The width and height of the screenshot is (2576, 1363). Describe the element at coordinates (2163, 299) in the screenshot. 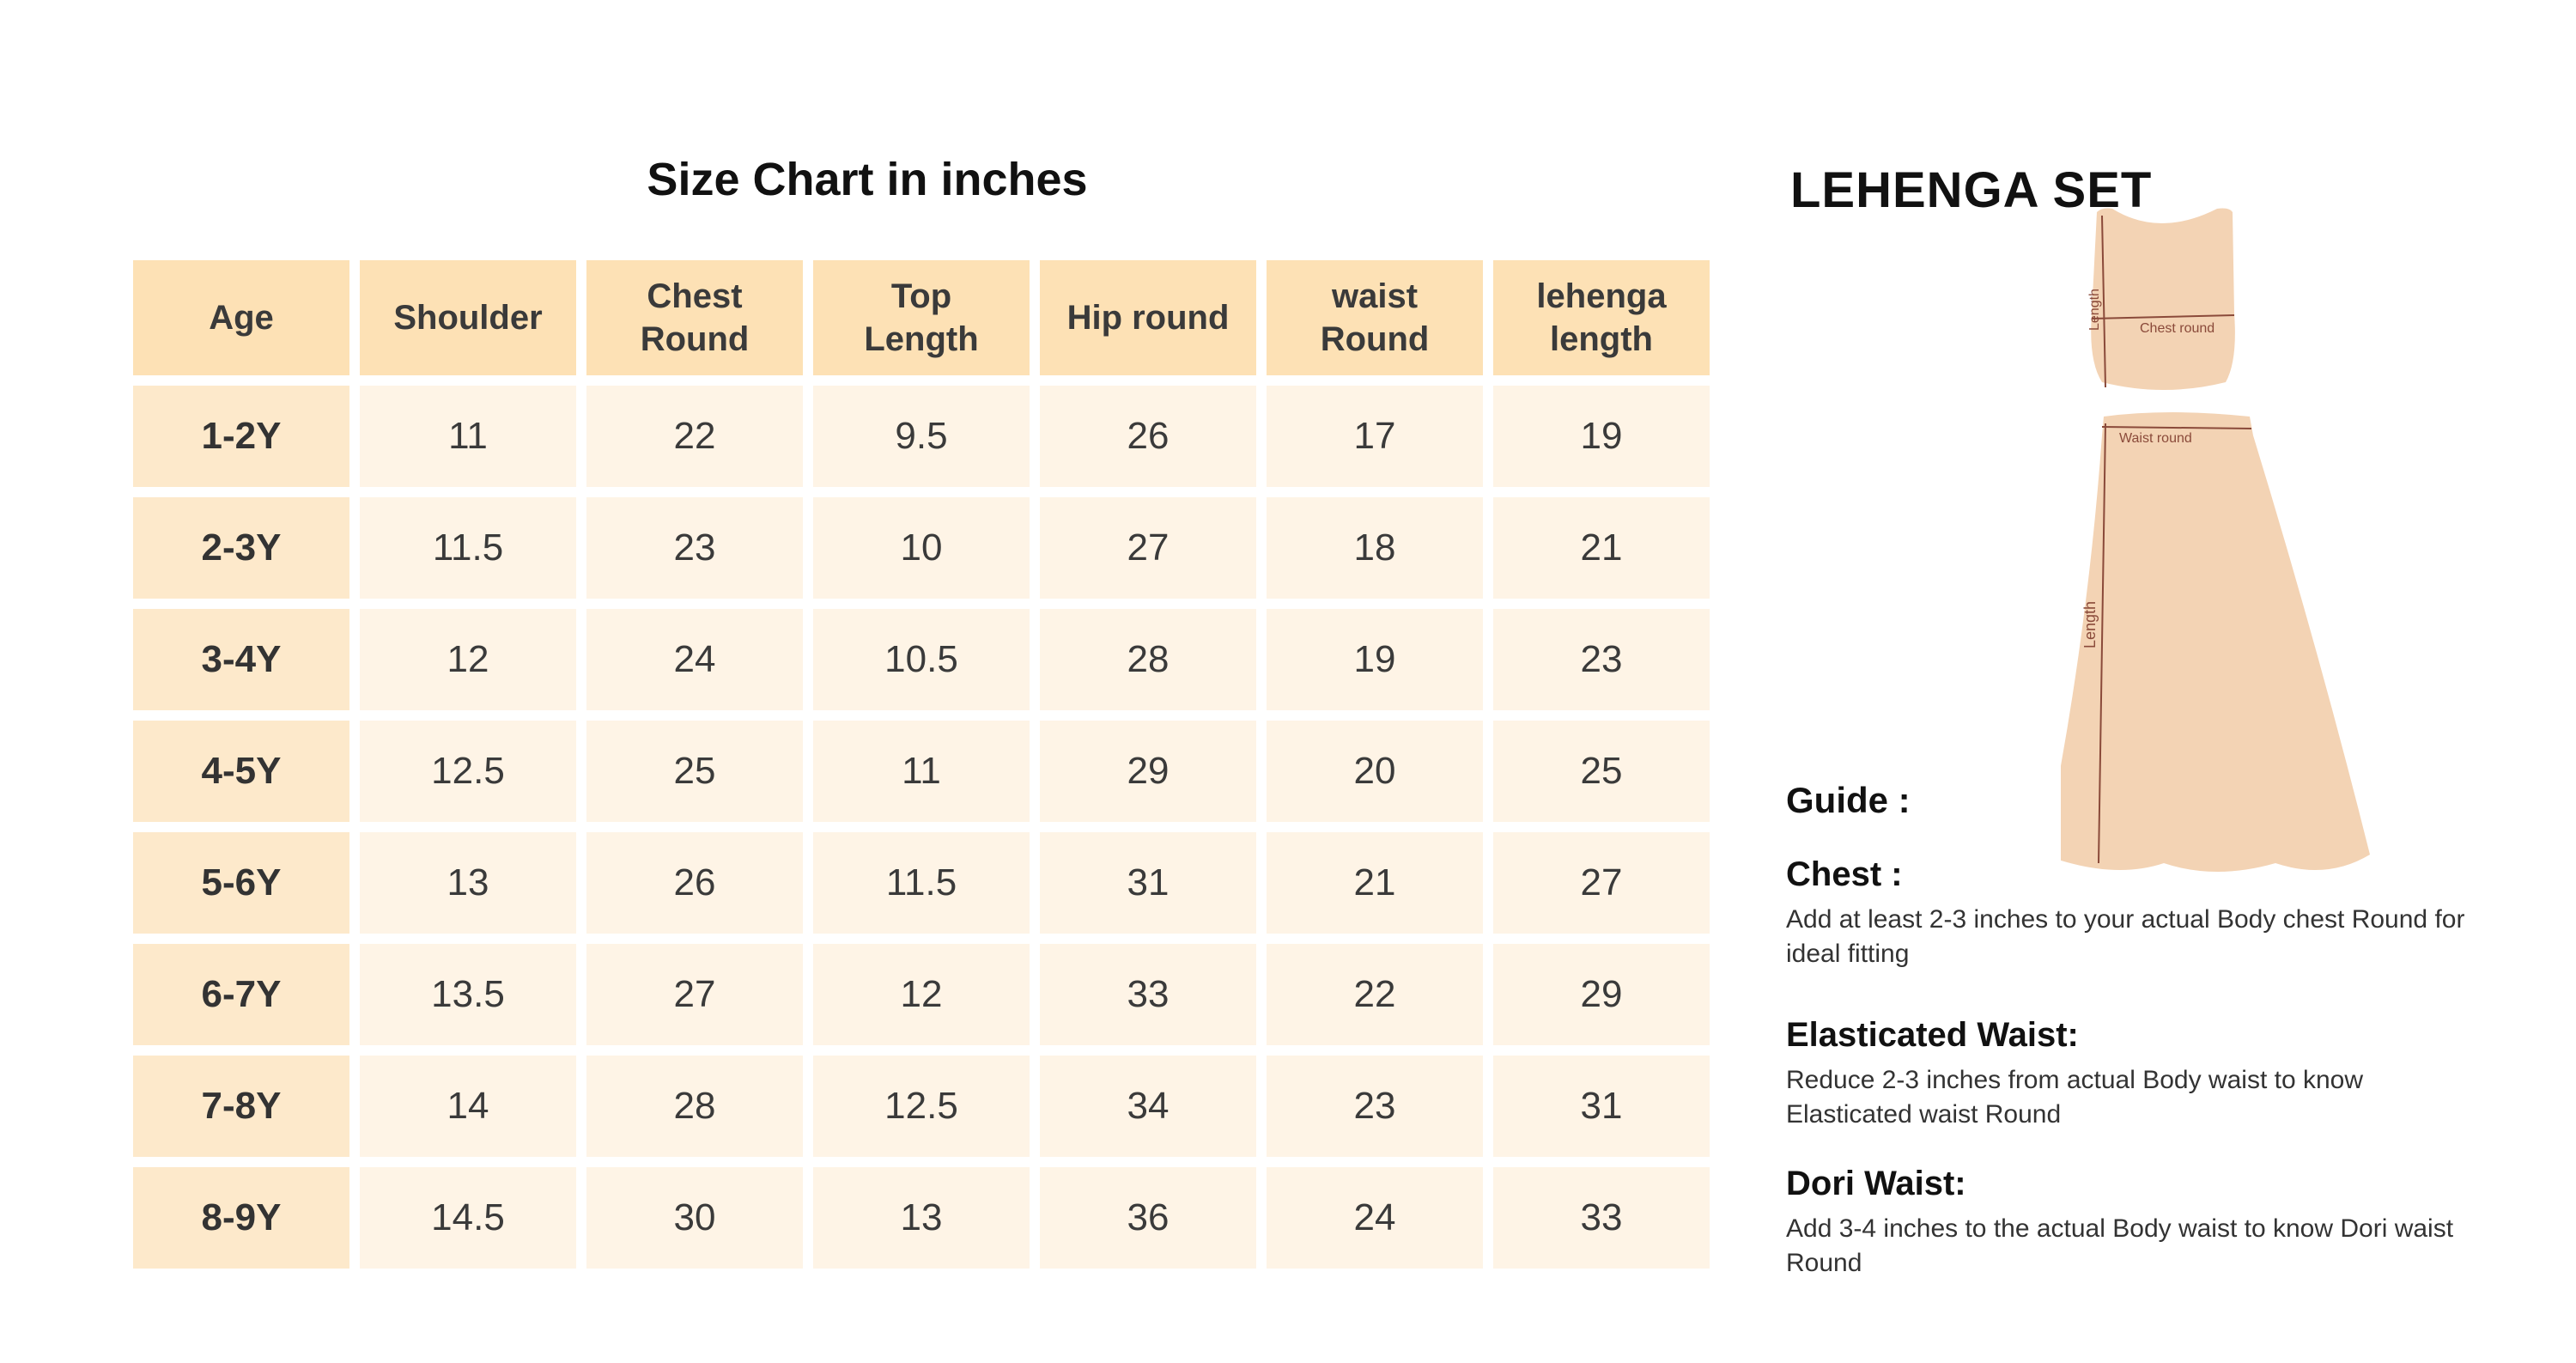

I see `blouse-shape` at that location.